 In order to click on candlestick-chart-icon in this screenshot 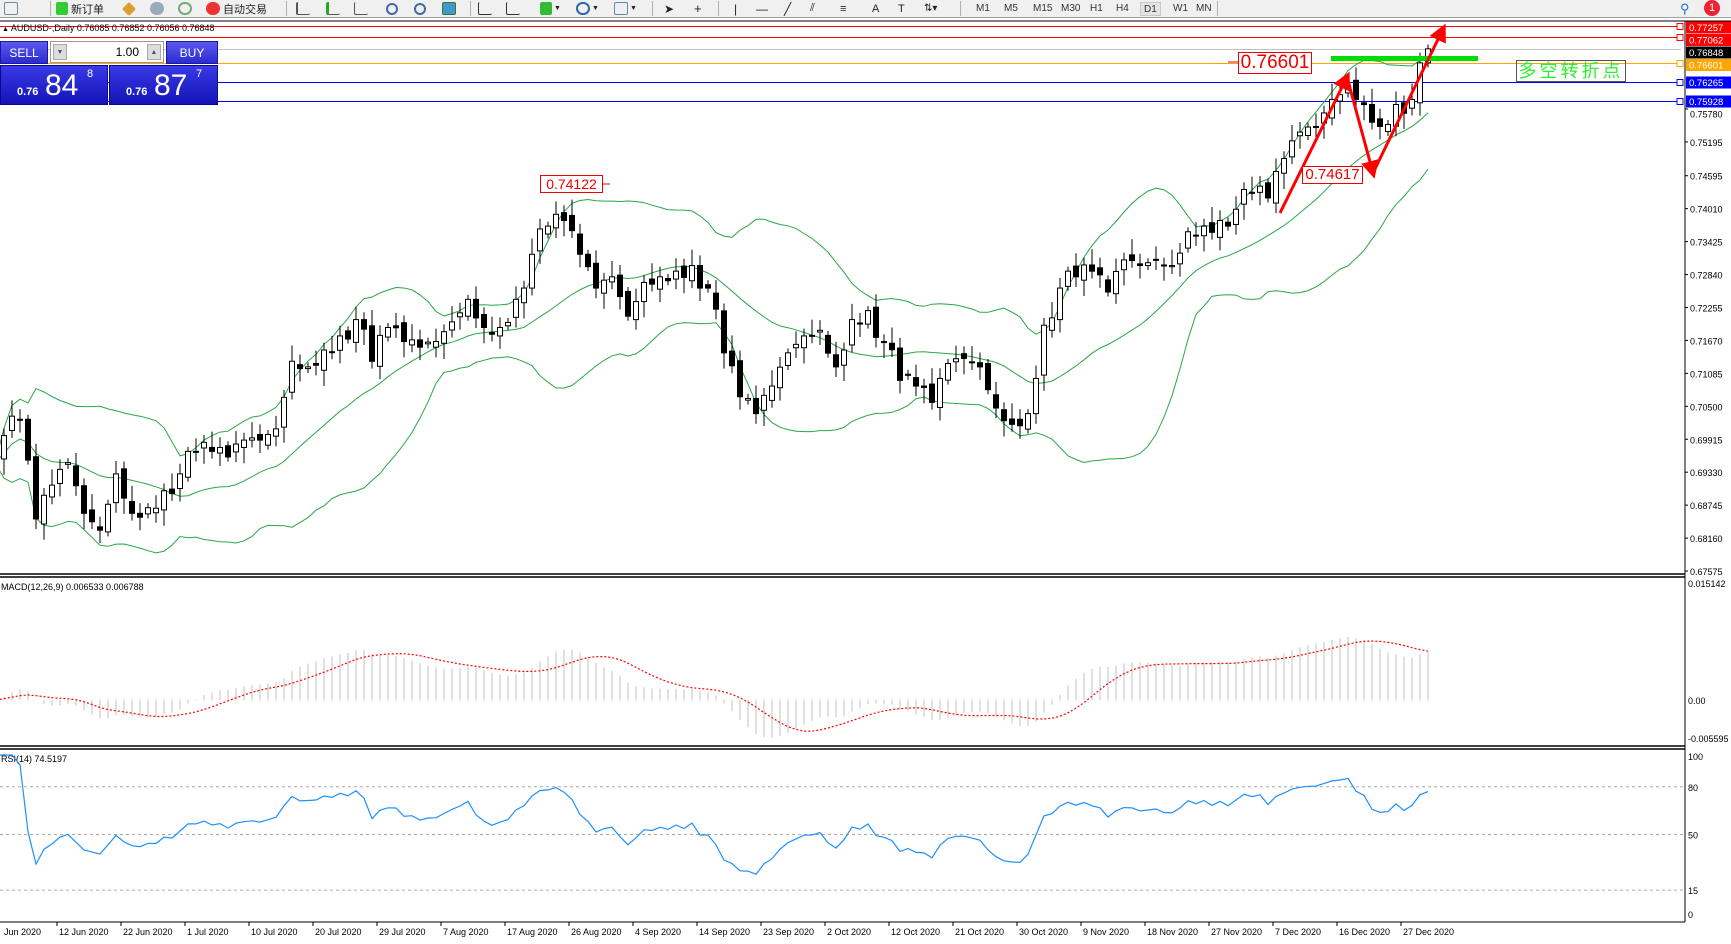, I will do `click(333, 8)`.